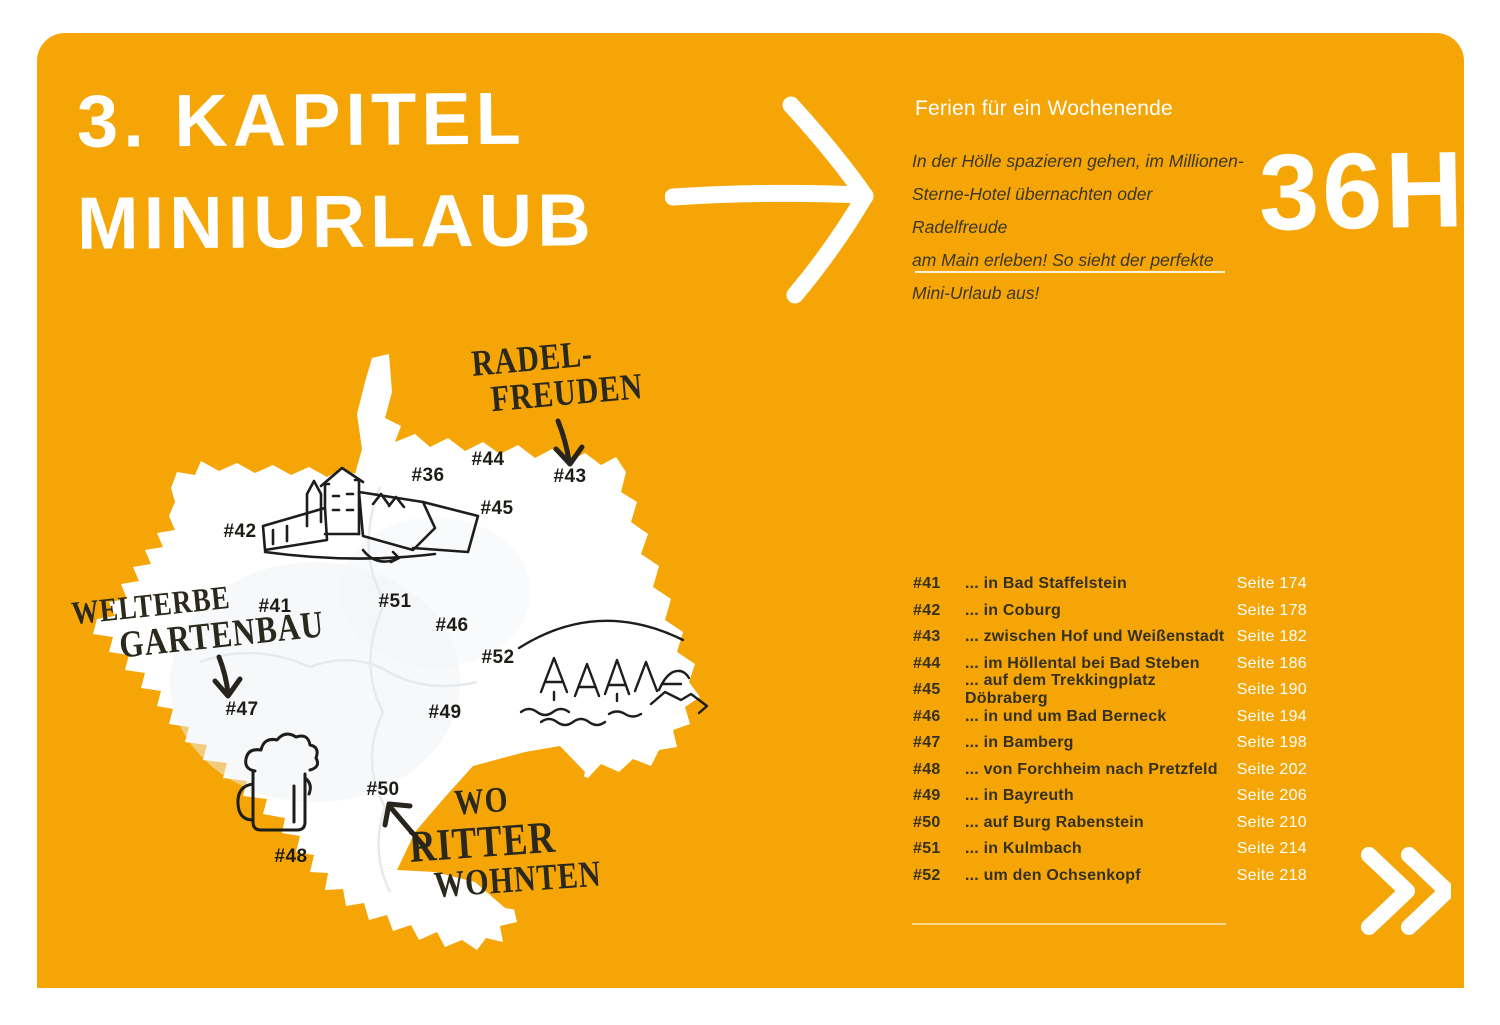  Describe the element at coordinates (1405, 891) in the screenshot. I see `next-page-chevrons-icon` at that location.